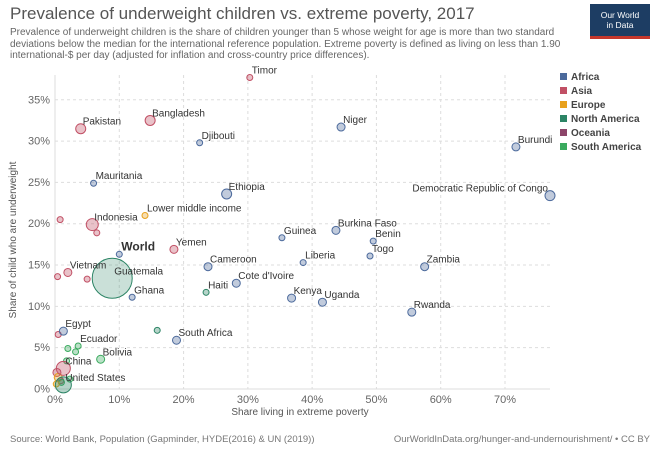 This screenshot has width=660, height=457. What do you see at coordinates (250, 77) in the screenshot?
I see `point-timor` at bounding box center [250, 77].